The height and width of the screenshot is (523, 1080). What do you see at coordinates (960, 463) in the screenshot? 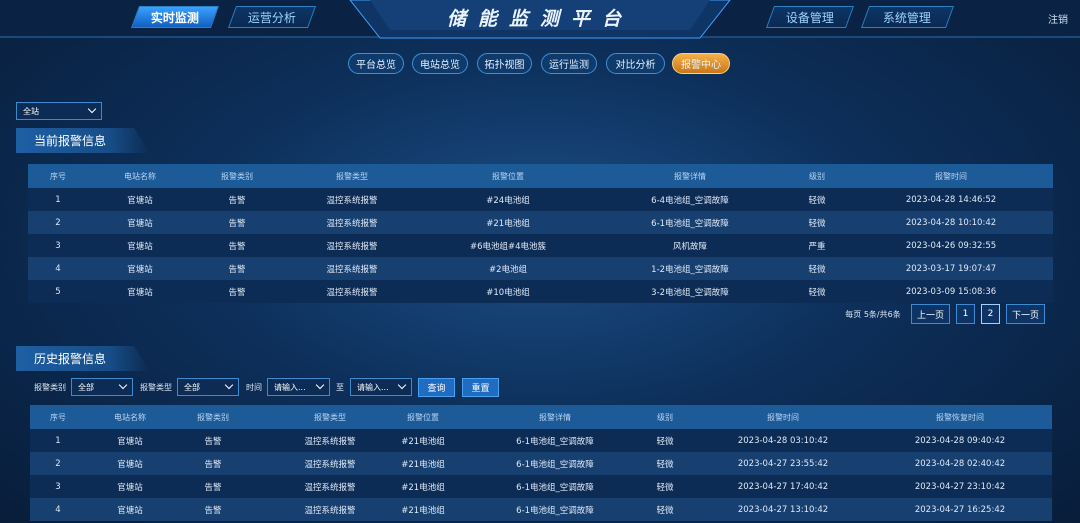
I see `table-cell: 2023-04-28 02:40:42` at bounding box center [960, 463].